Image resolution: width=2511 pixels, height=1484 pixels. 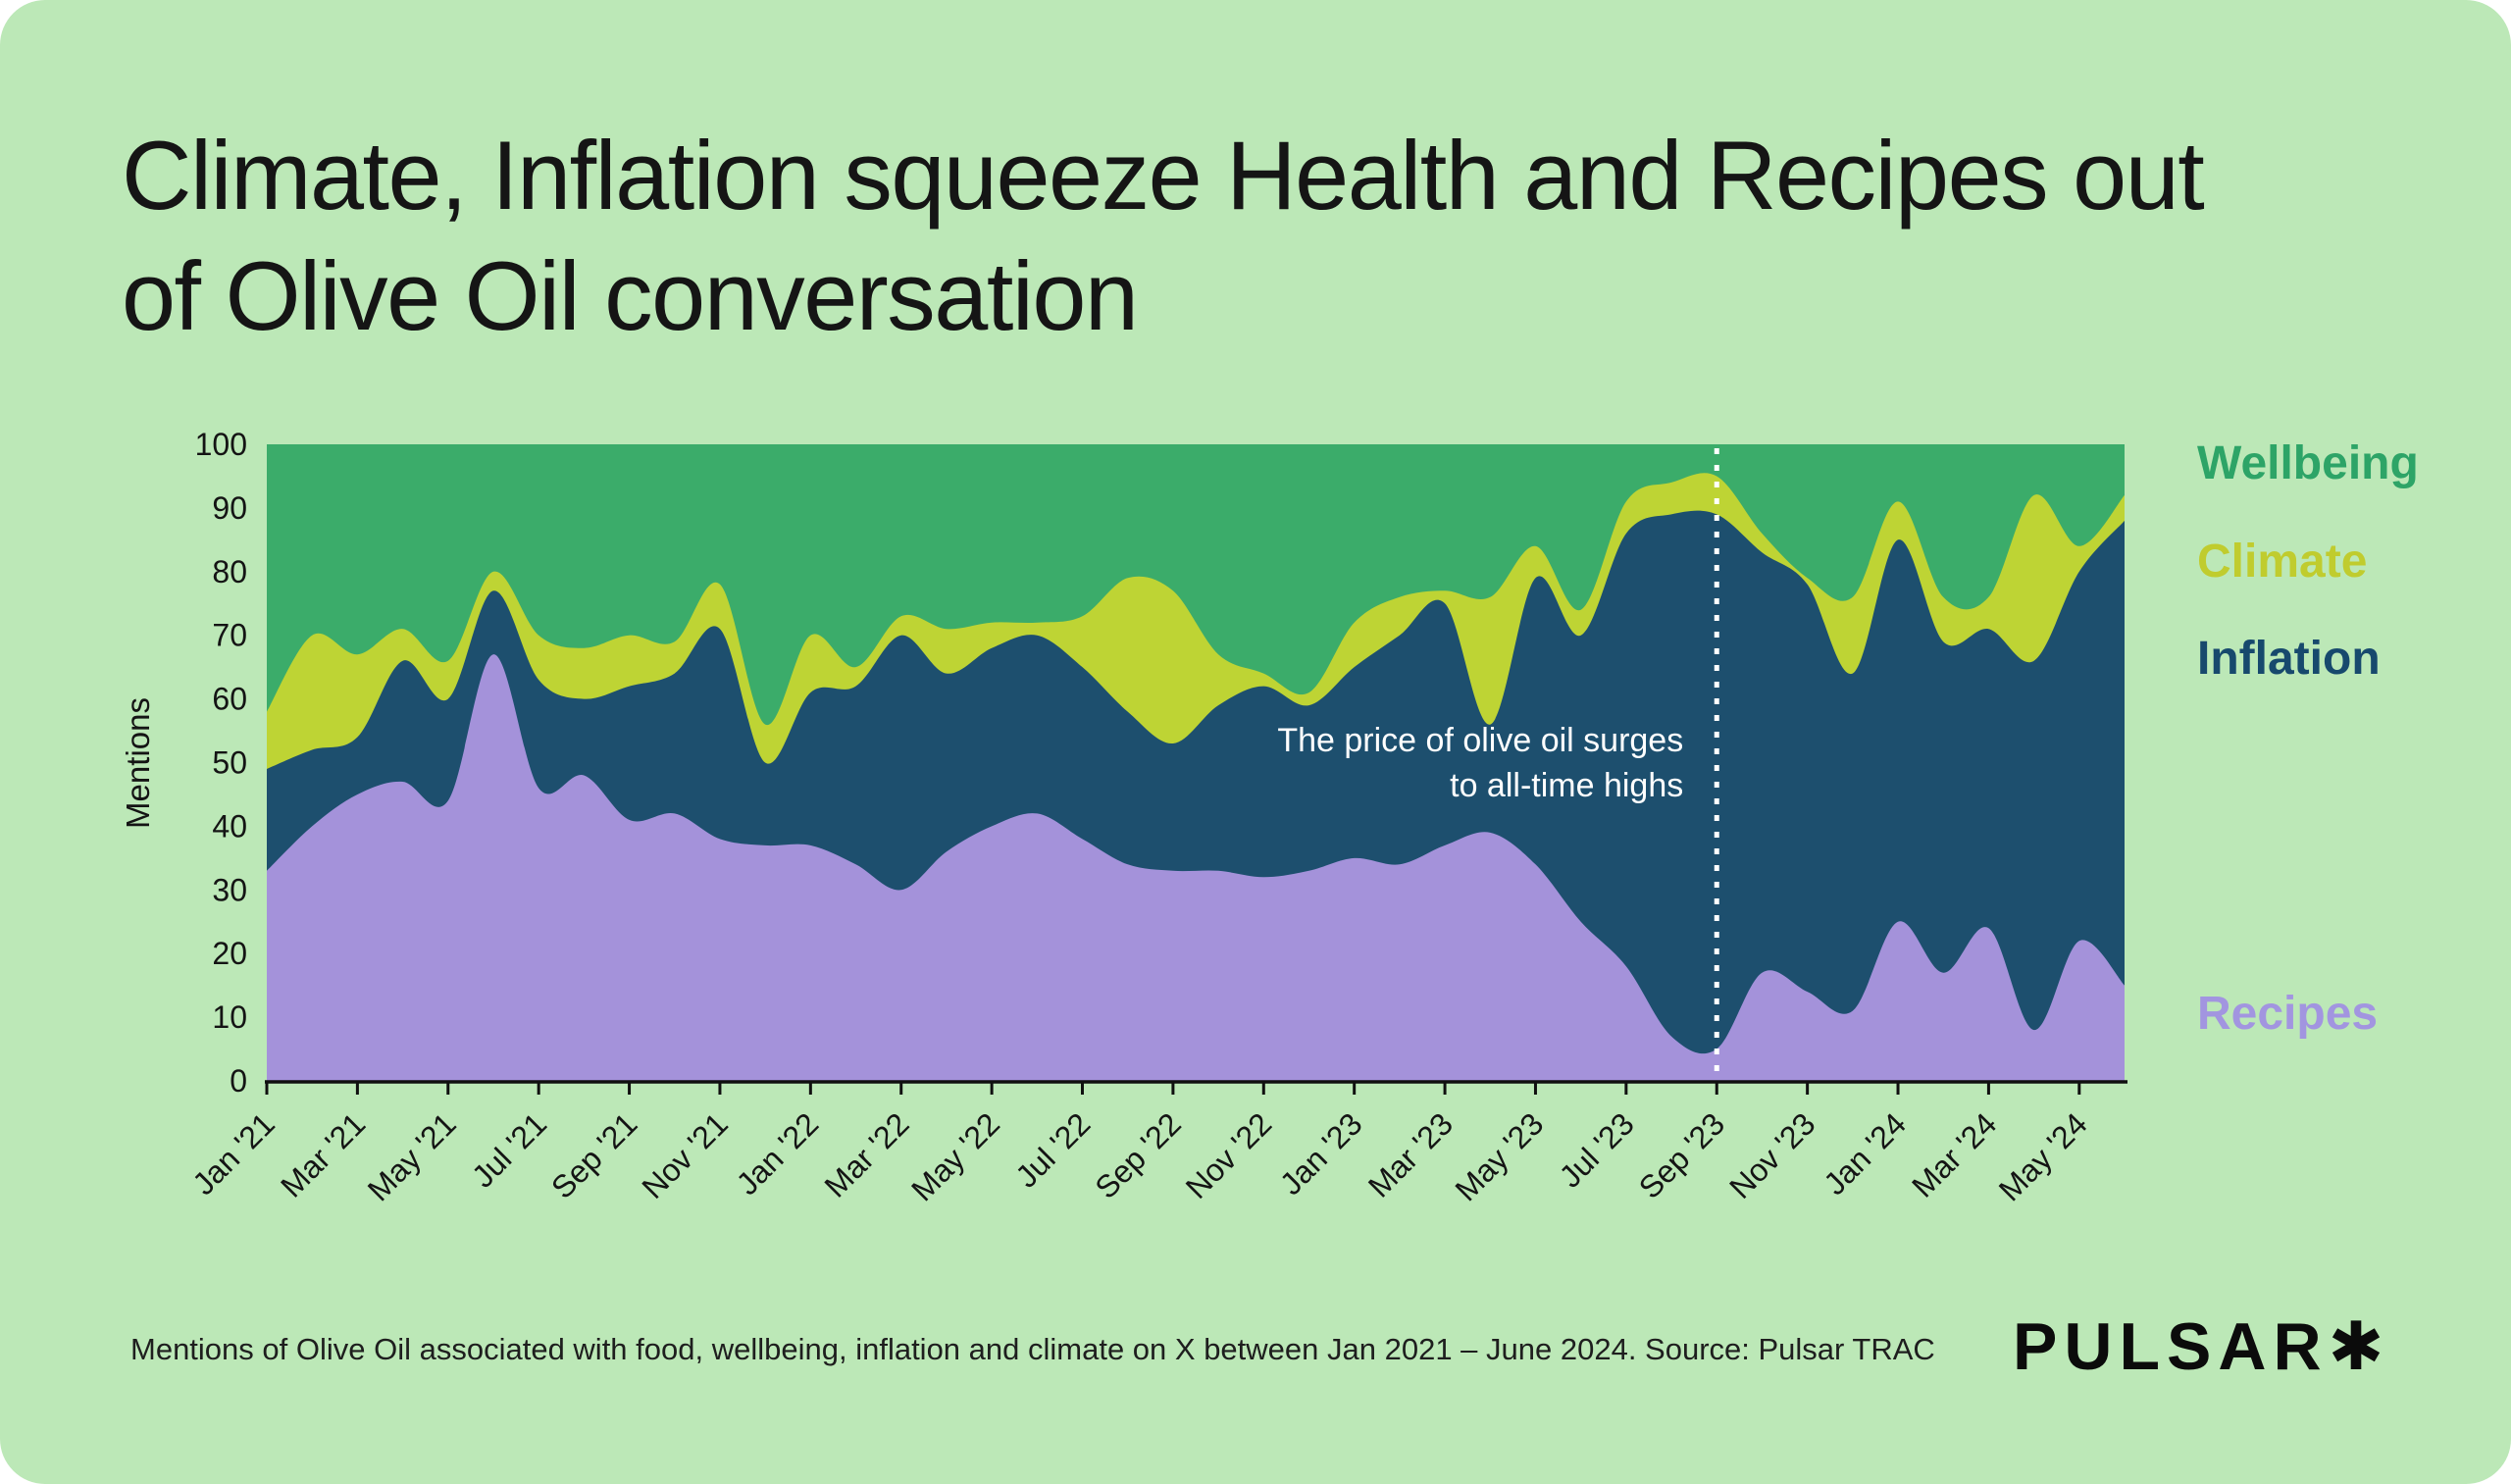 I want to click on y-tick-label: 0, so click(x=238, y=1081).